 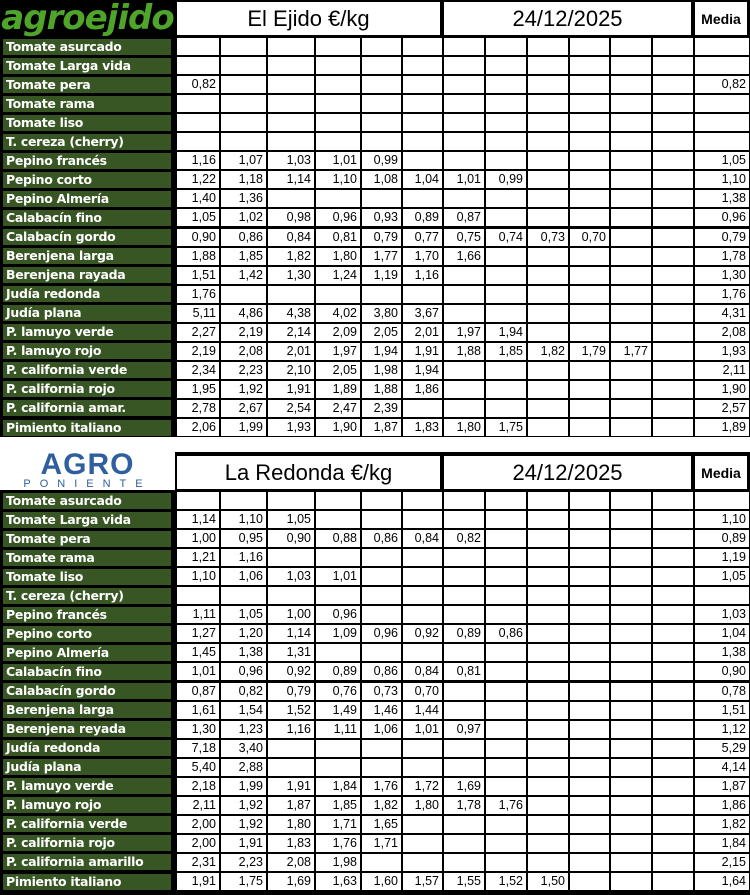 What do you see at coordinates (87, 122) in the screenshot?
I see `product-label: Tomate liso` at bounding box center [87, 122].